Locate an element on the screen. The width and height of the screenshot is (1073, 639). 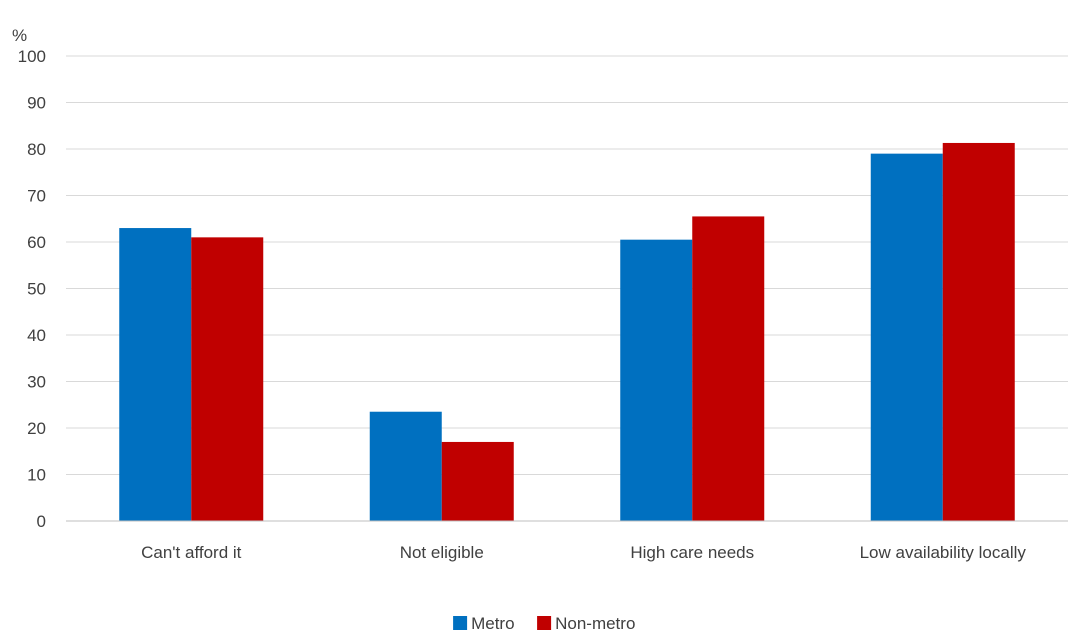
y-axis-ticks: 0 10 20 30 40 50 60 70 80 90 100 is located at coordinates (32, 289).